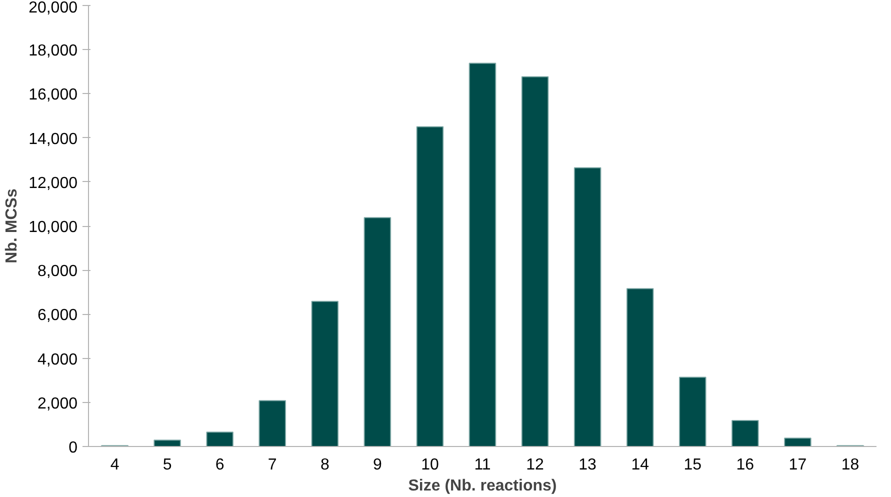 This screenshot has height=497, width=891. Describe the element at coordinates (57, 403) in the screenshot. I see `y-tick-label: 2,000` at that location.